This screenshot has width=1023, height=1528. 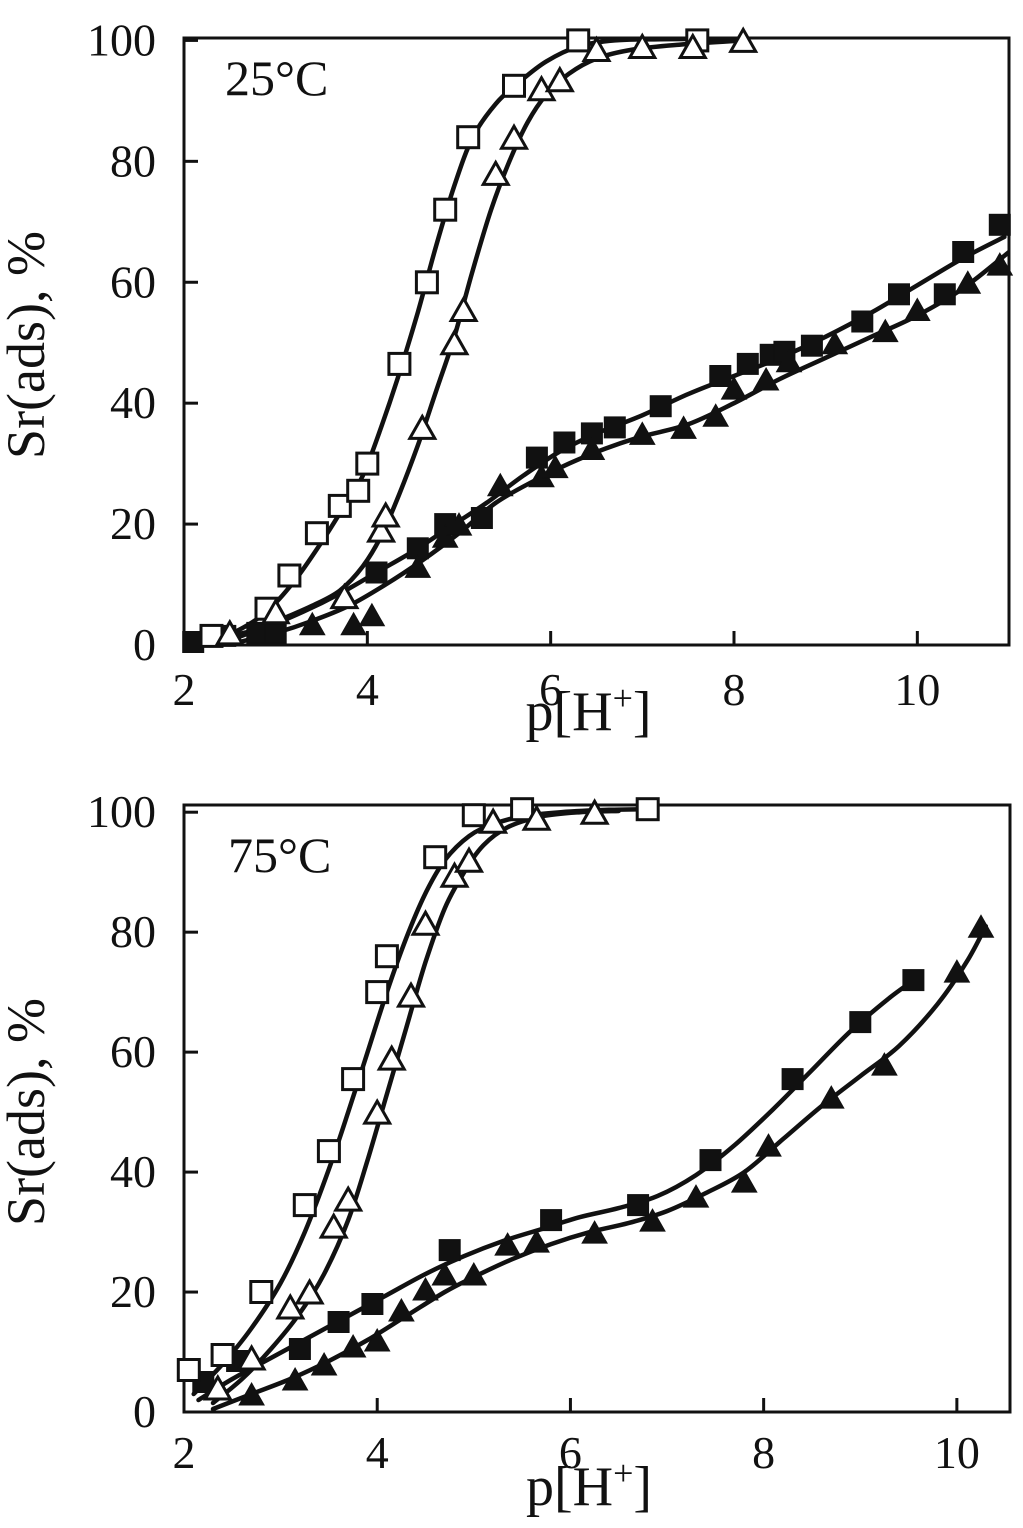 I want to click on y-tick-label: 20, so click(x=133, y=523).